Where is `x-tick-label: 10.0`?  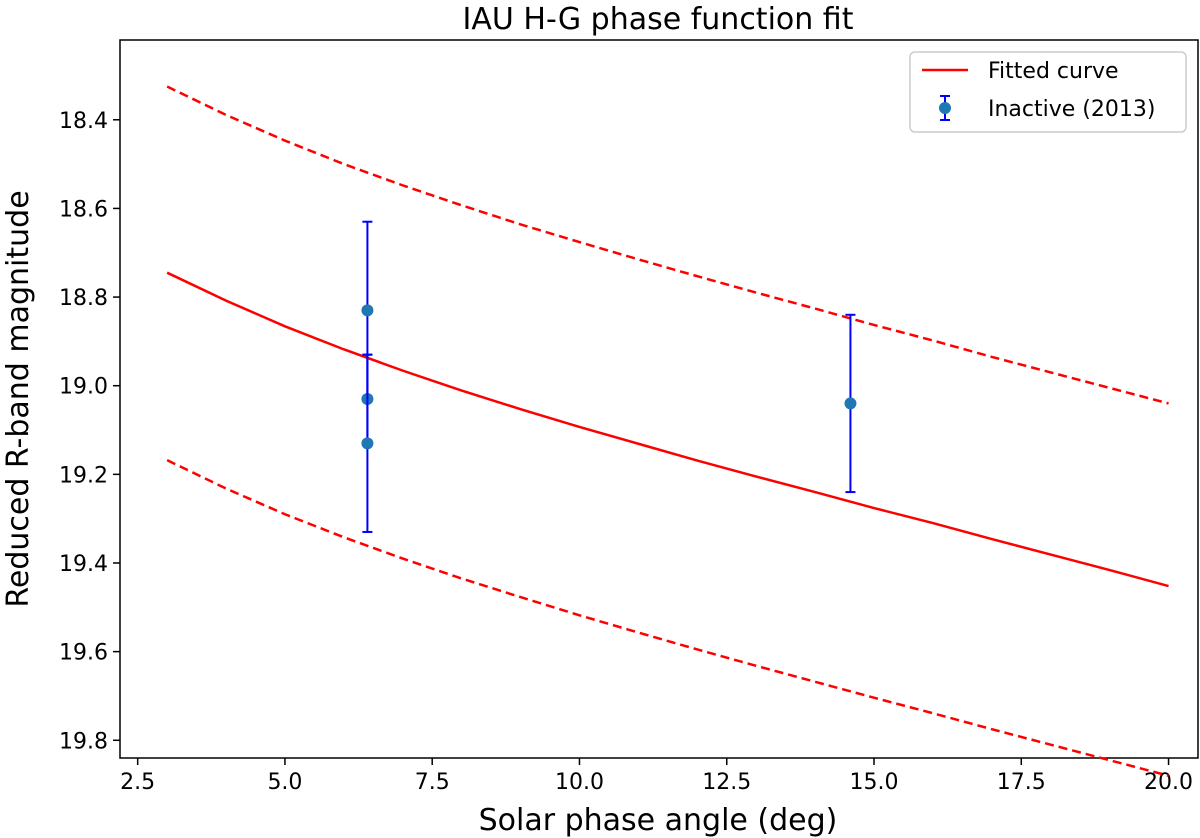
x-tick-label: 10.0 is located at coordinates (579, 782).